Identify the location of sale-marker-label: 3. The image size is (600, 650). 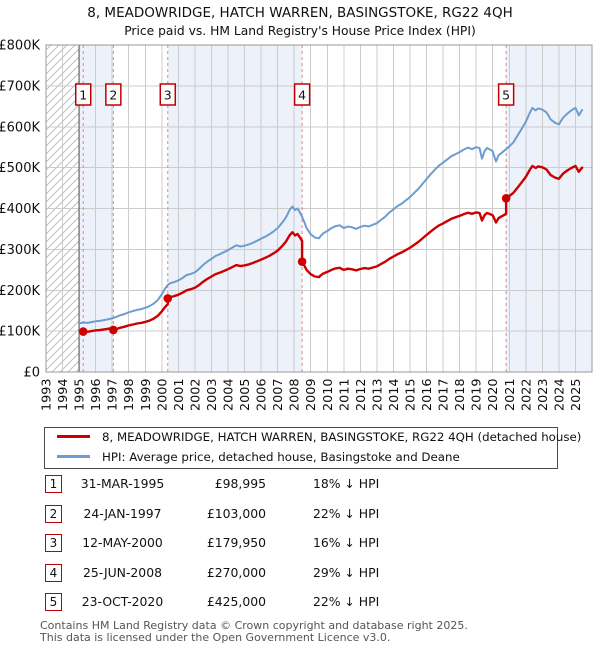
(168, 95).